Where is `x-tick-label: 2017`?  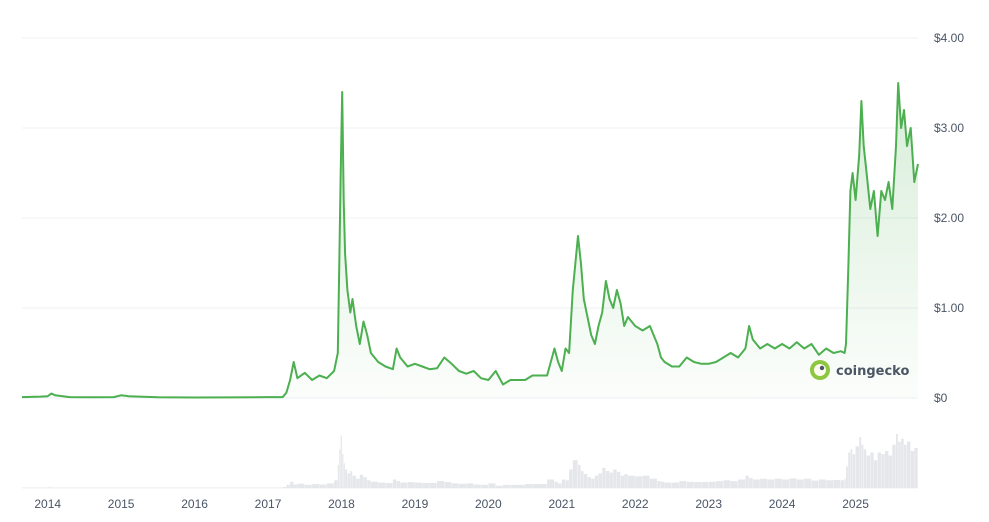
x-tick-label: 2017 is located at coordinates (268, 504).